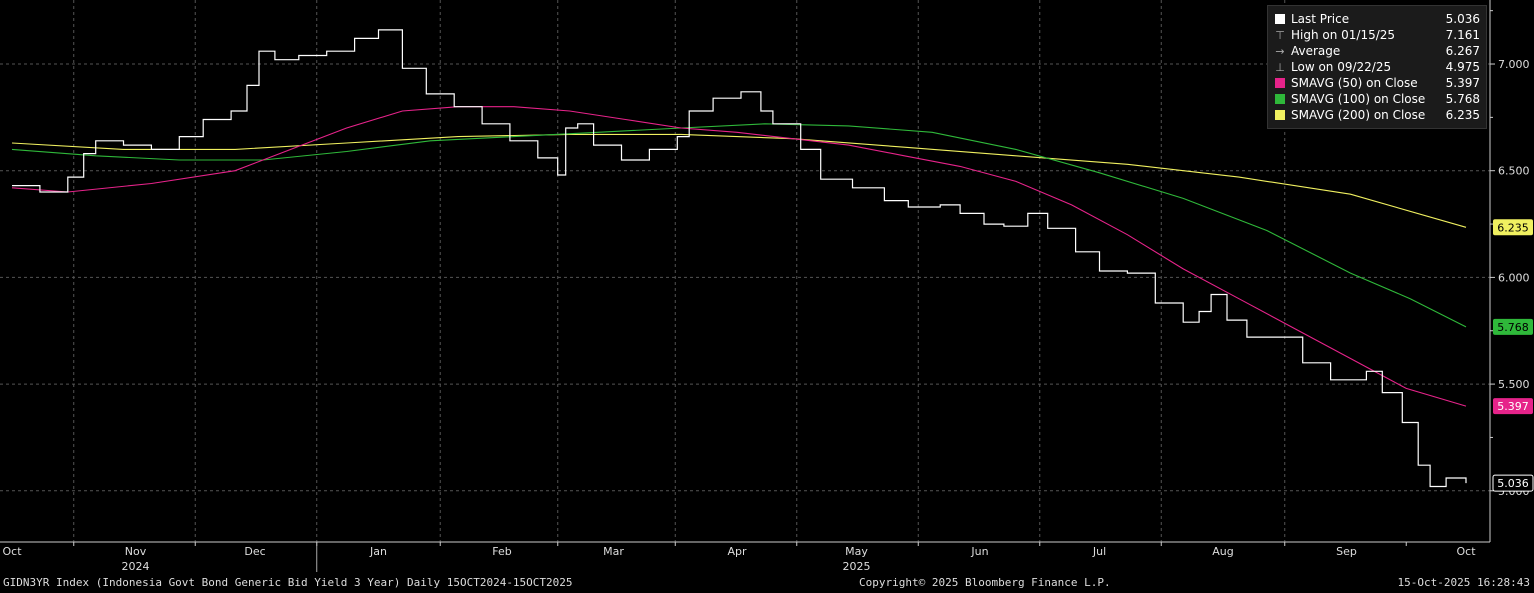 This screenshot has width=1534, height=593. What do you see at coordinates (985, 582) in the screenshot?
I see `copyright-notice: Copyright© 2025 Bloomberg Finance L.P.` at bounding box center [985, 582].